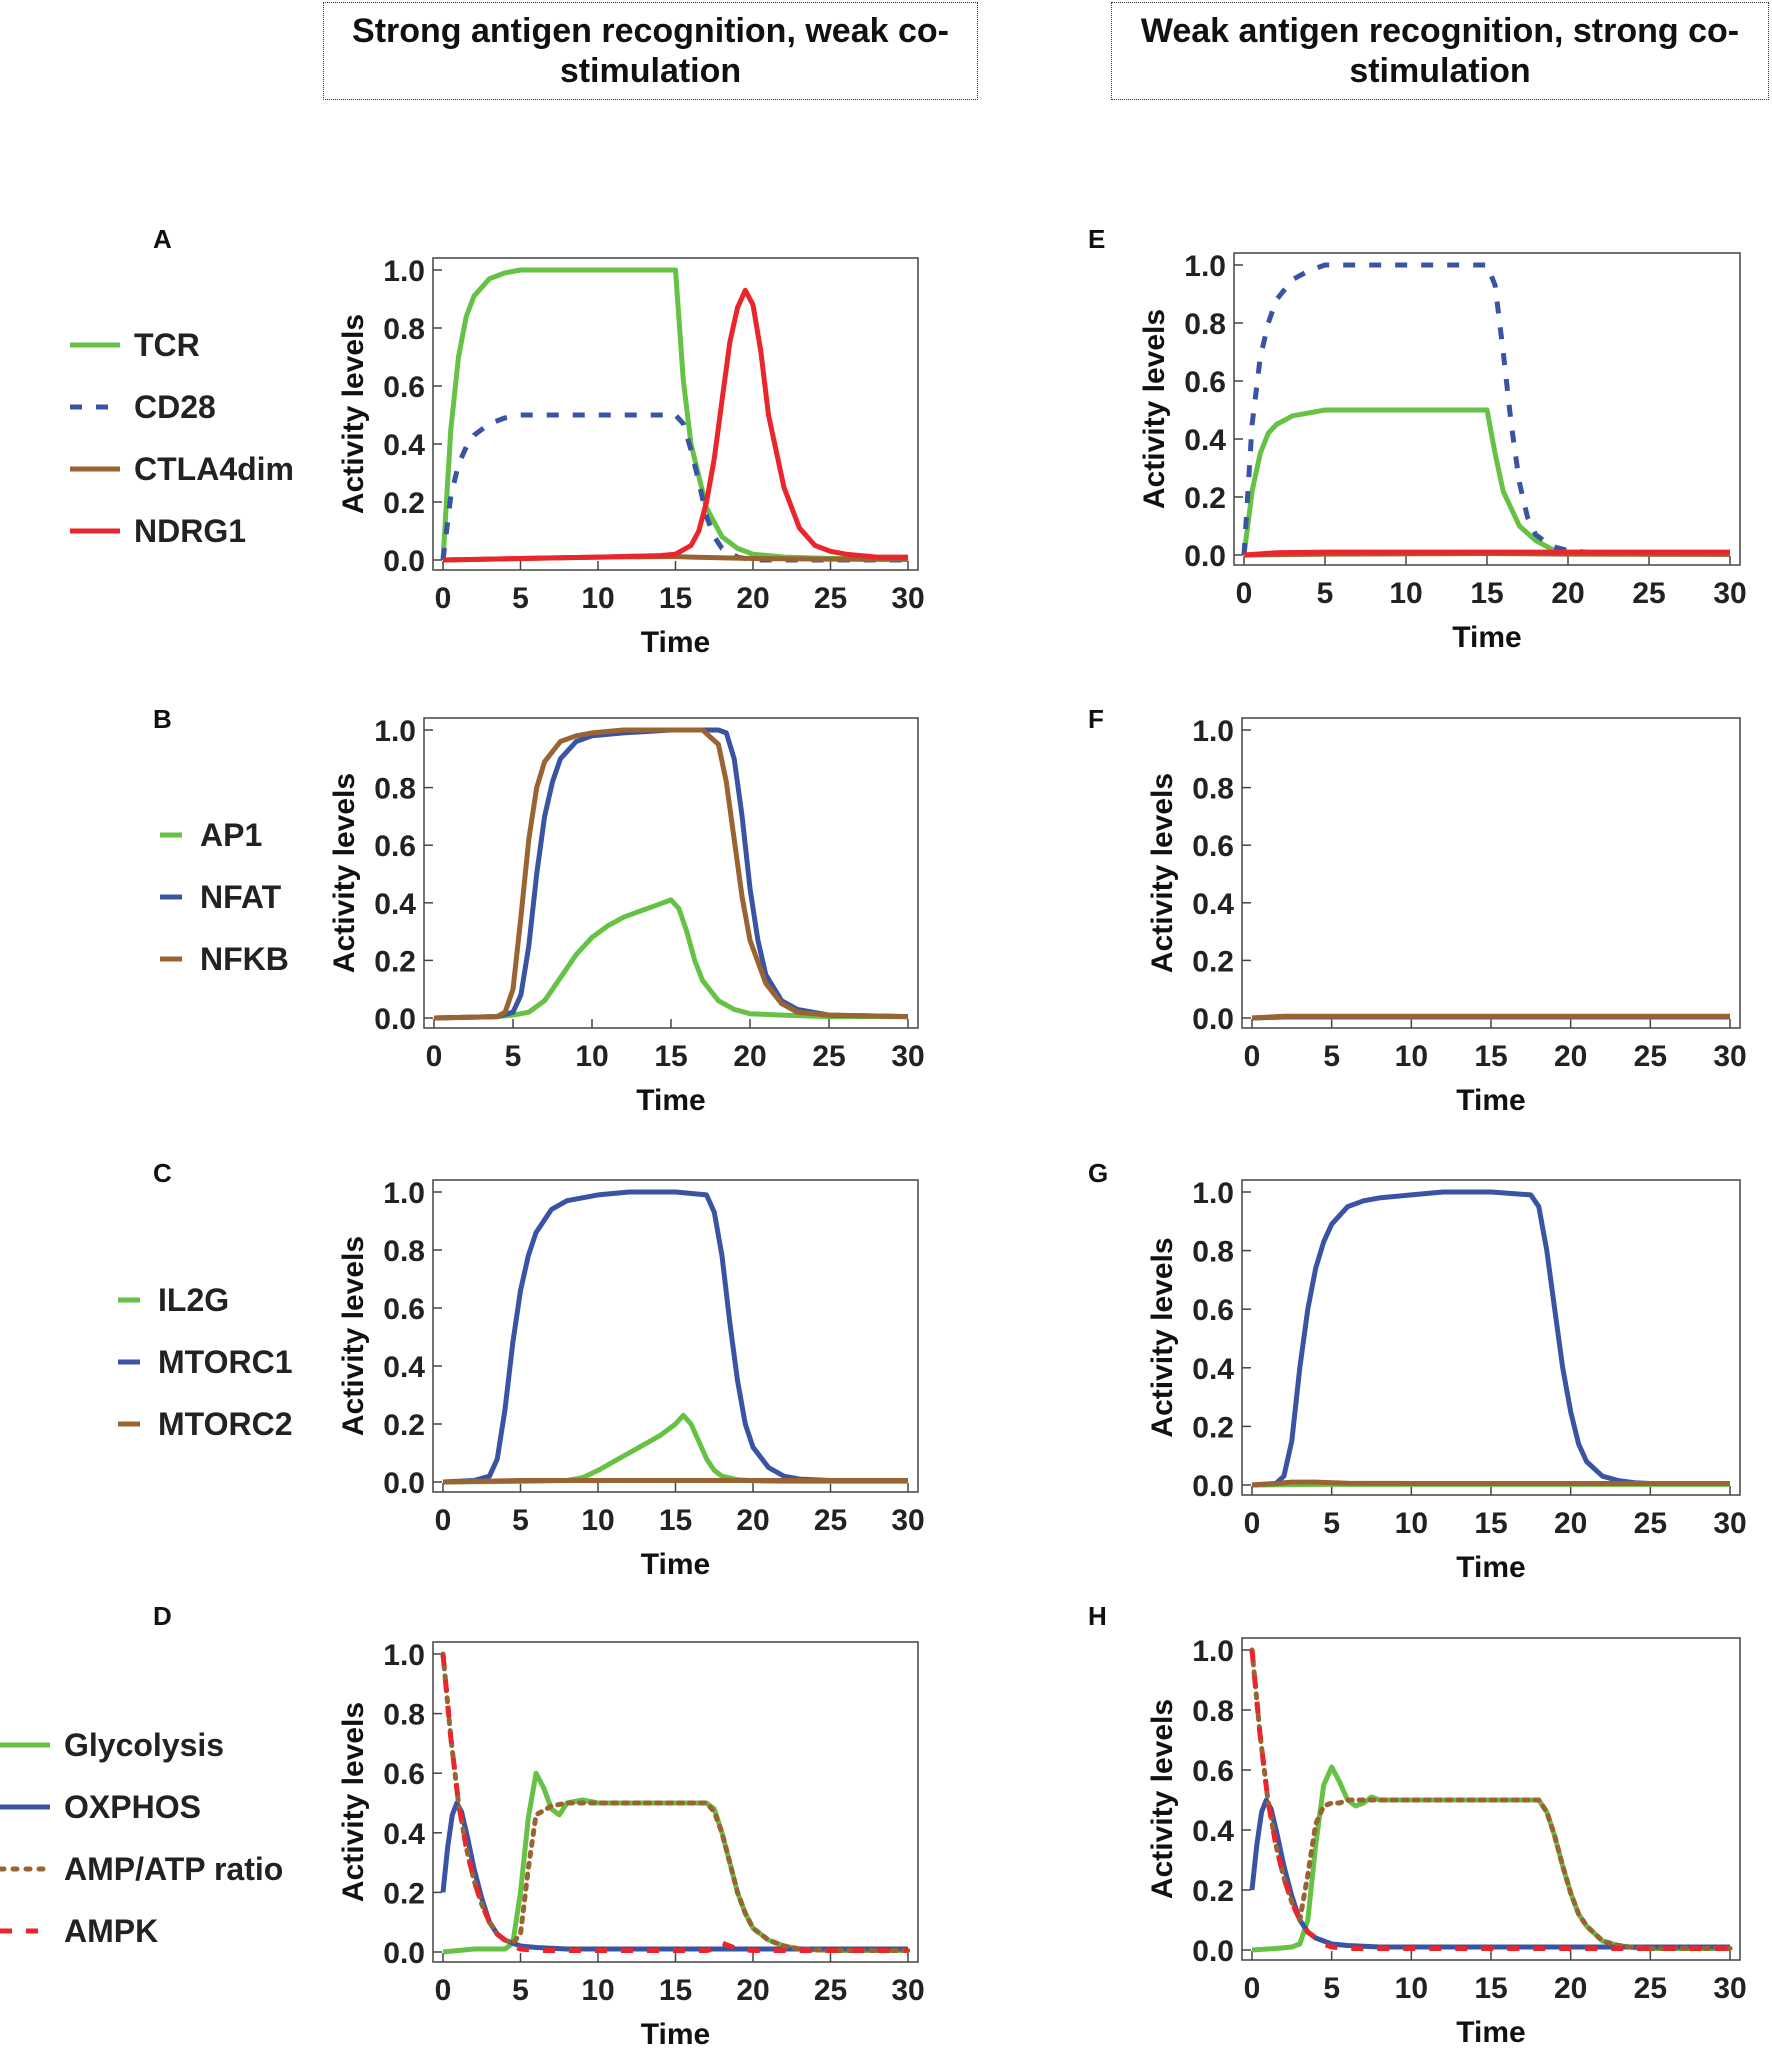 The width and height of the screenshot is (1772, 2064). I want to click on legend-label: AMPK, so click(111, 1931).